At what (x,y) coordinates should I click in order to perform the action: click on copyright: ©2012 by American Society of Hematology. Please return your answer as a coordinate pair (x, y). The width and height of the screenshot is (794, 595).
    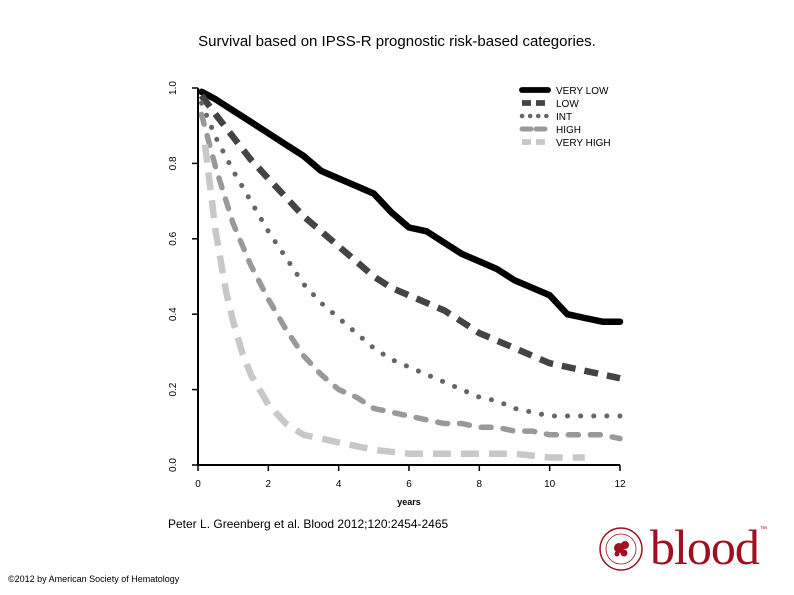
    Looking at the image, I should click on (94, 579).